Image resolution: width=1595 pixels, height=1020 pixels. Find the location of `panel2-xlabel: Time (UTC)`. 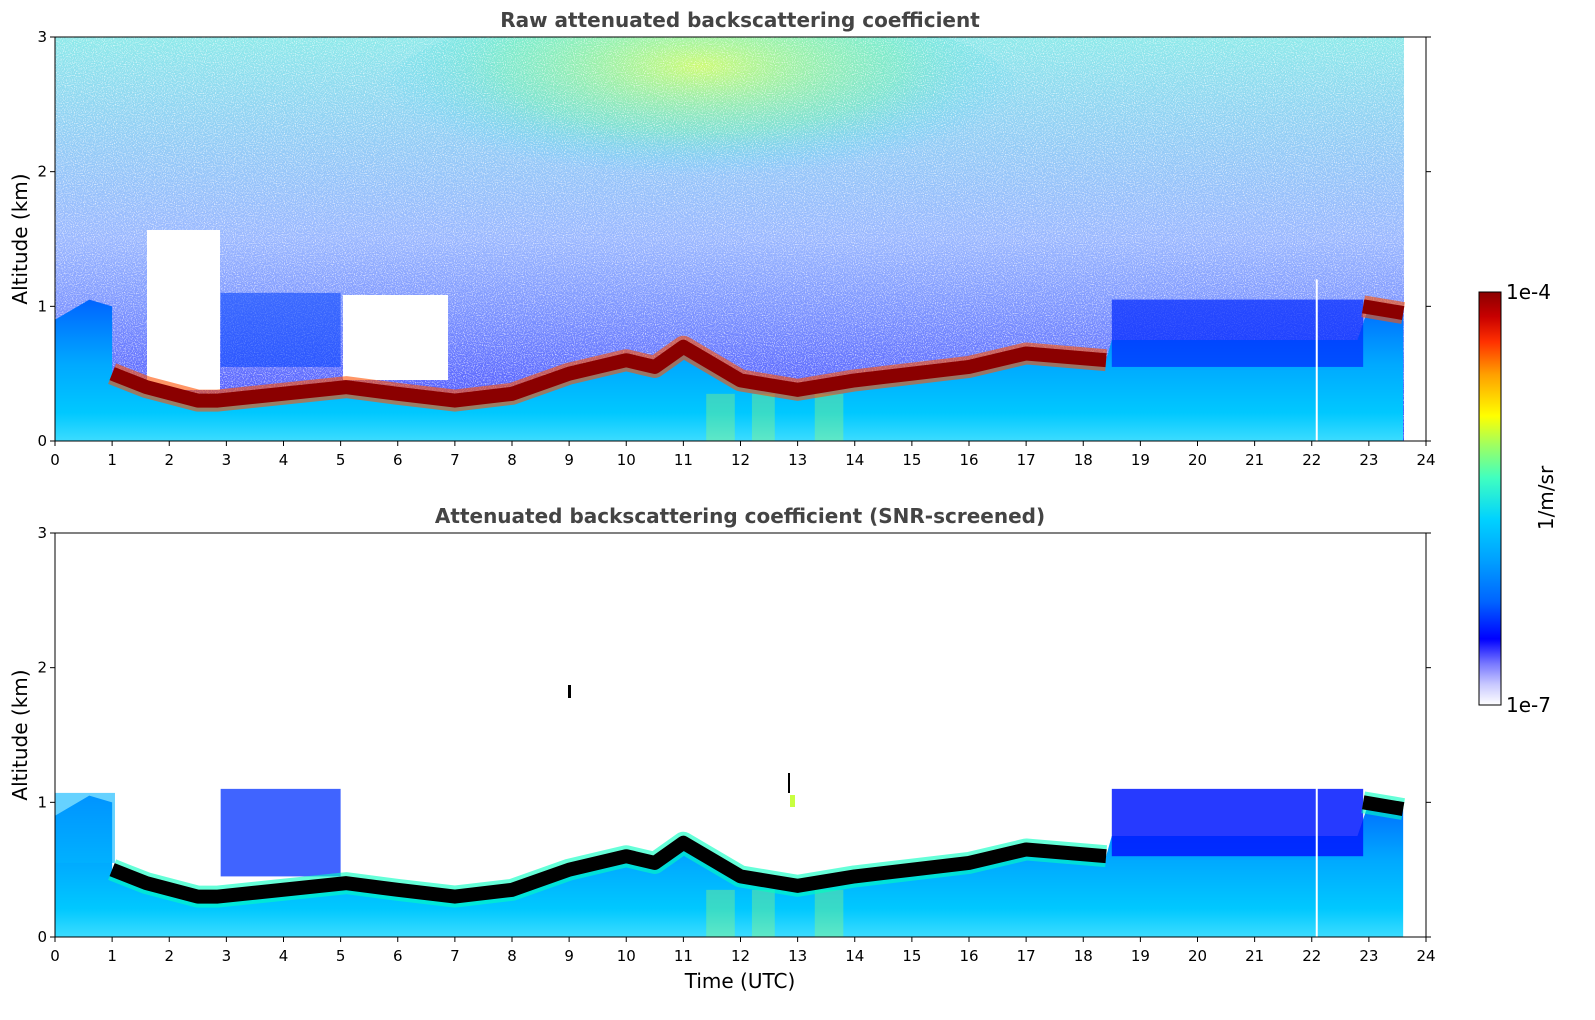

panel2-xlabel: Time (UTC) is located at coordinates (740, 981).